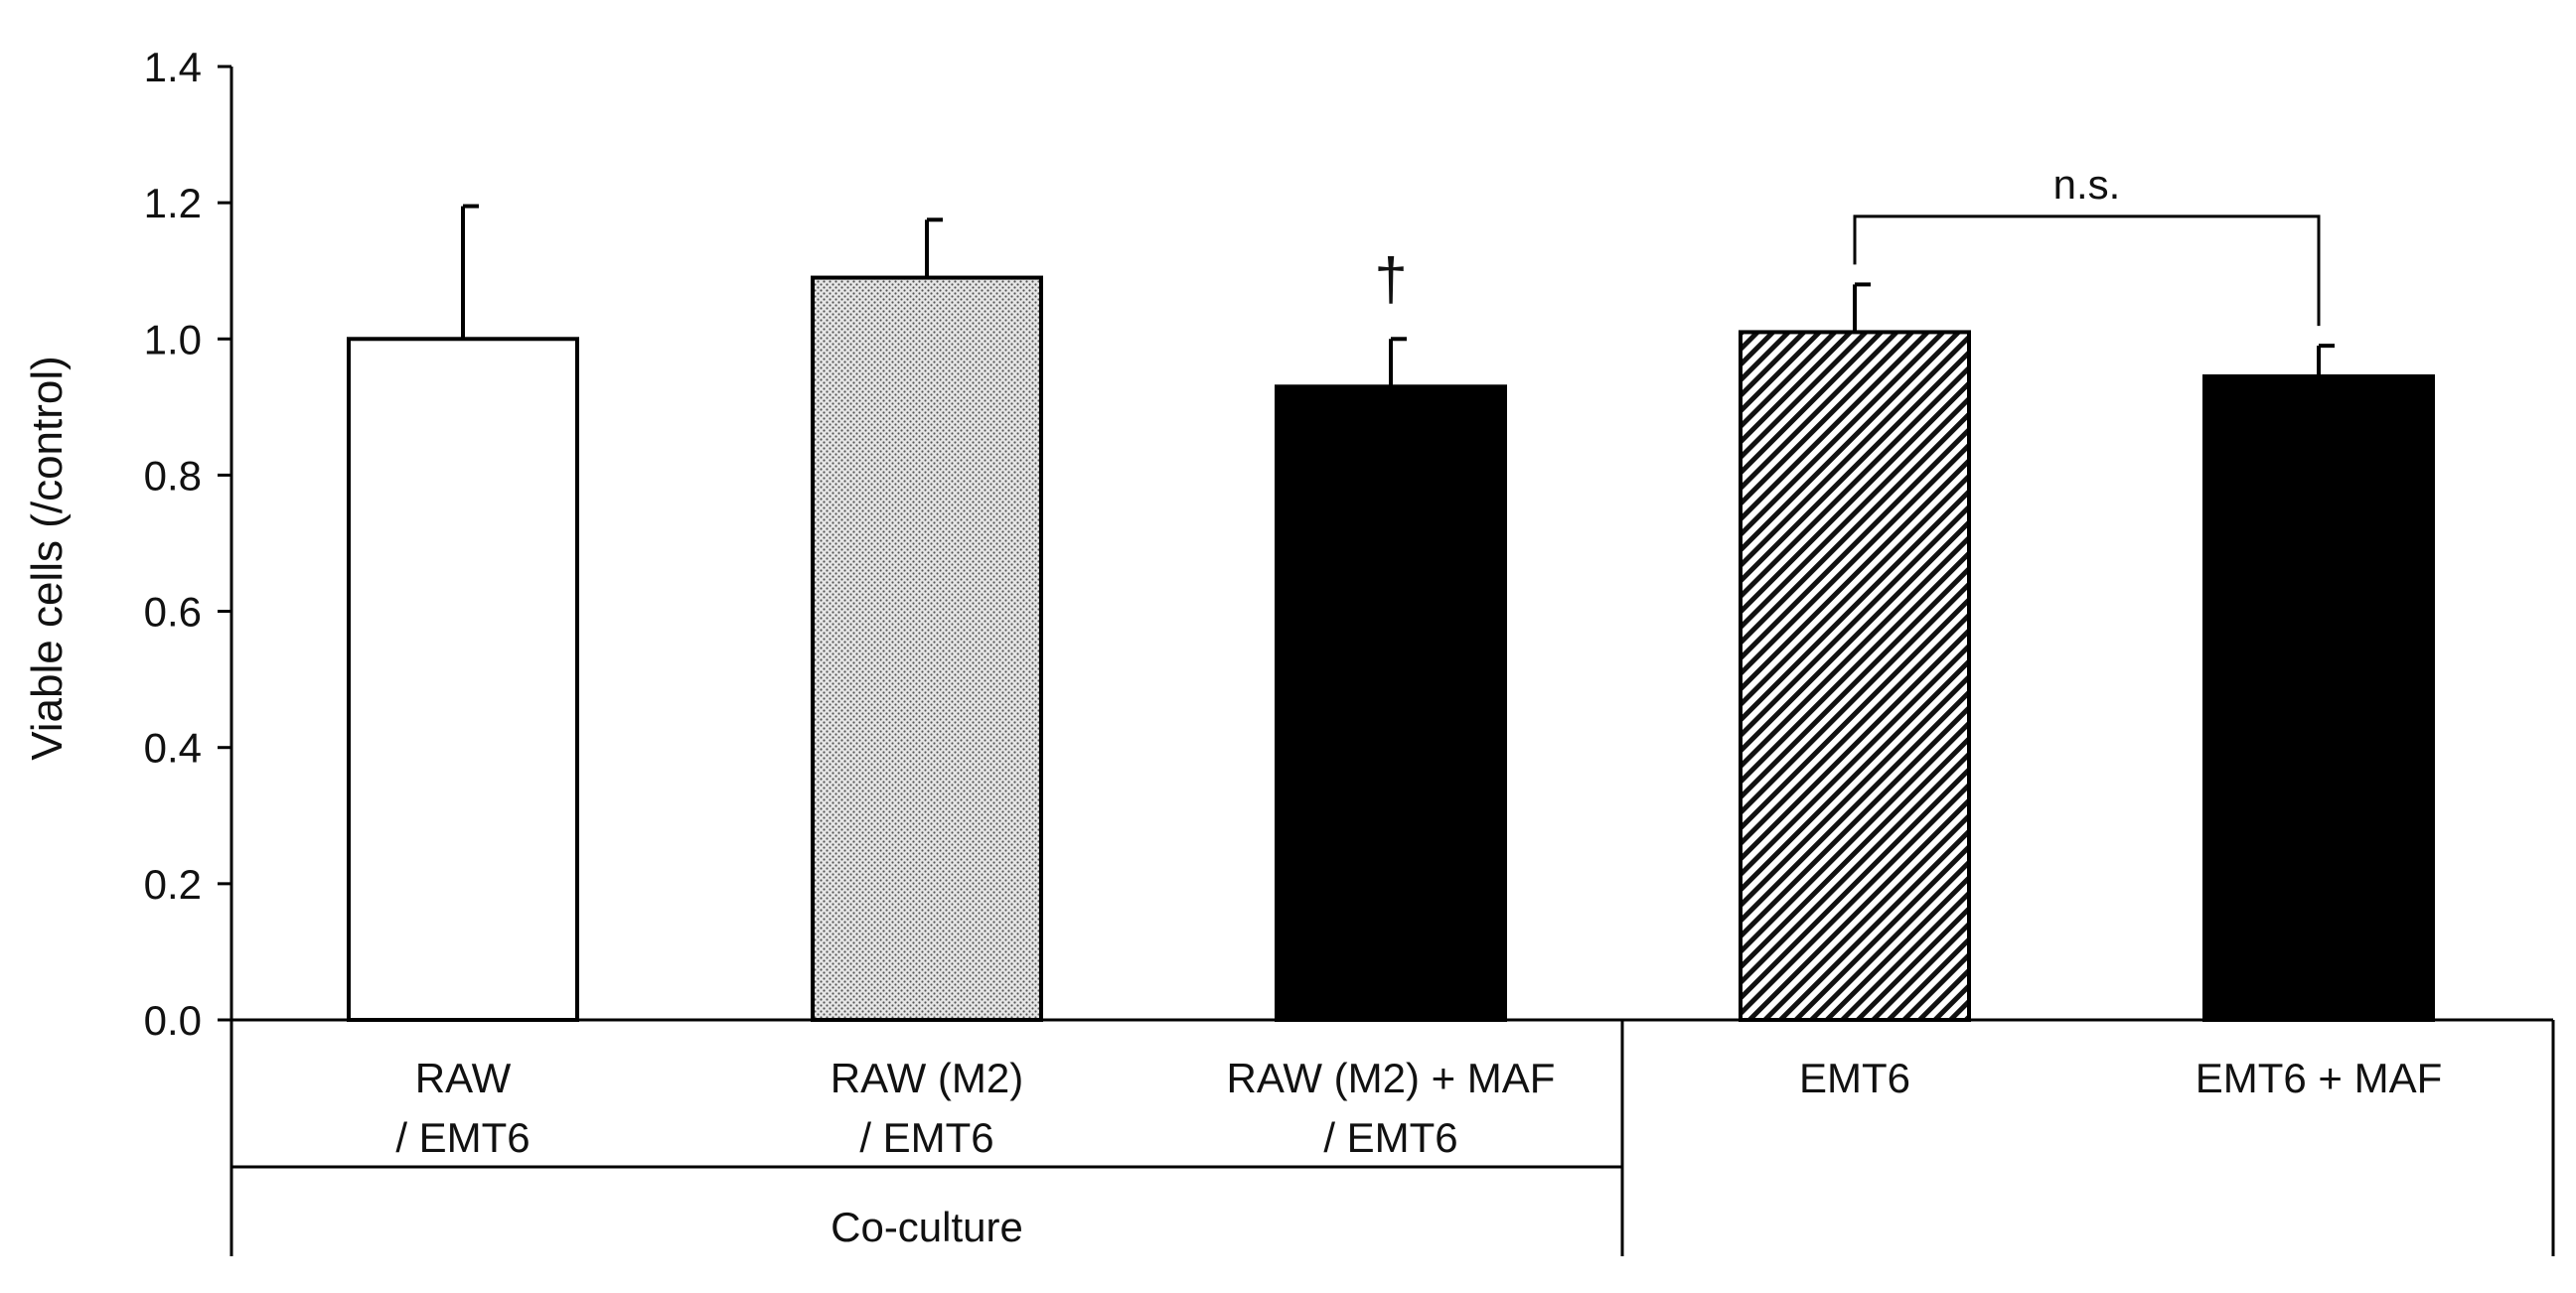 The height and width of the screenshot is (1293, 2576). What do you see at coordinates (187, 544) in the screenshot?
I see `y-ticks: 0.0 0.2 0.4 0.6 0.8 1.0 1.2 1.4` at bounding box center [187, 544].